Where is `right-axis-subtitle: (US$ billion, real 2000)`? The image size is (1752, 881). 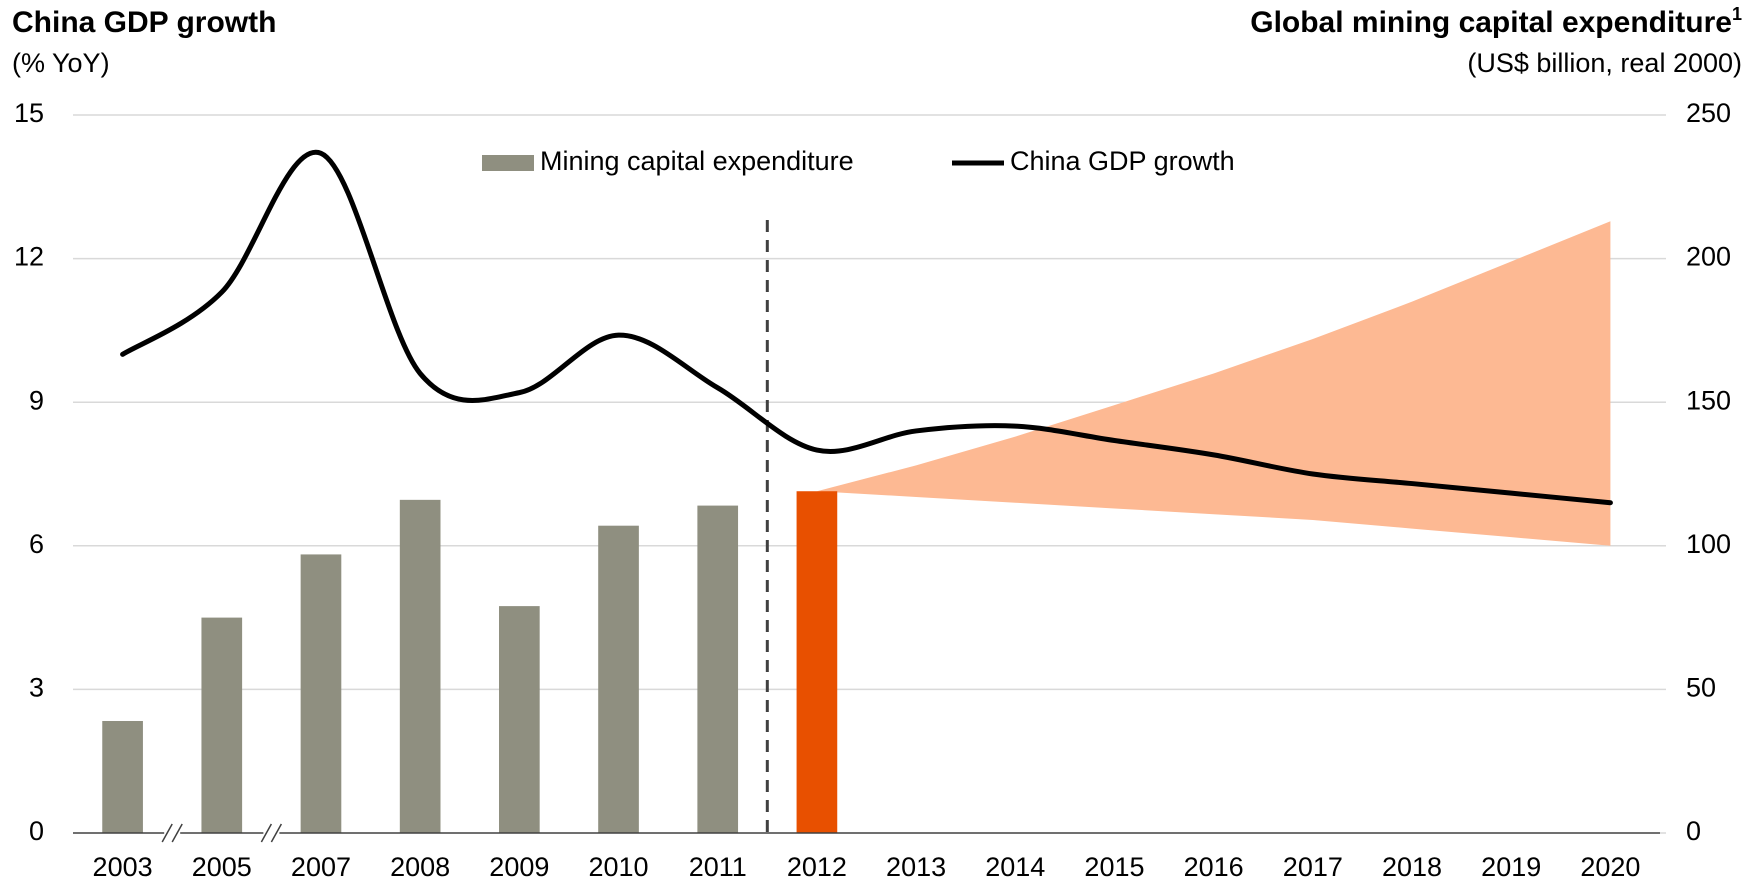
right-axis-subtitle: (US$ billion, real 2000) is located at coordinates (1604, 63).